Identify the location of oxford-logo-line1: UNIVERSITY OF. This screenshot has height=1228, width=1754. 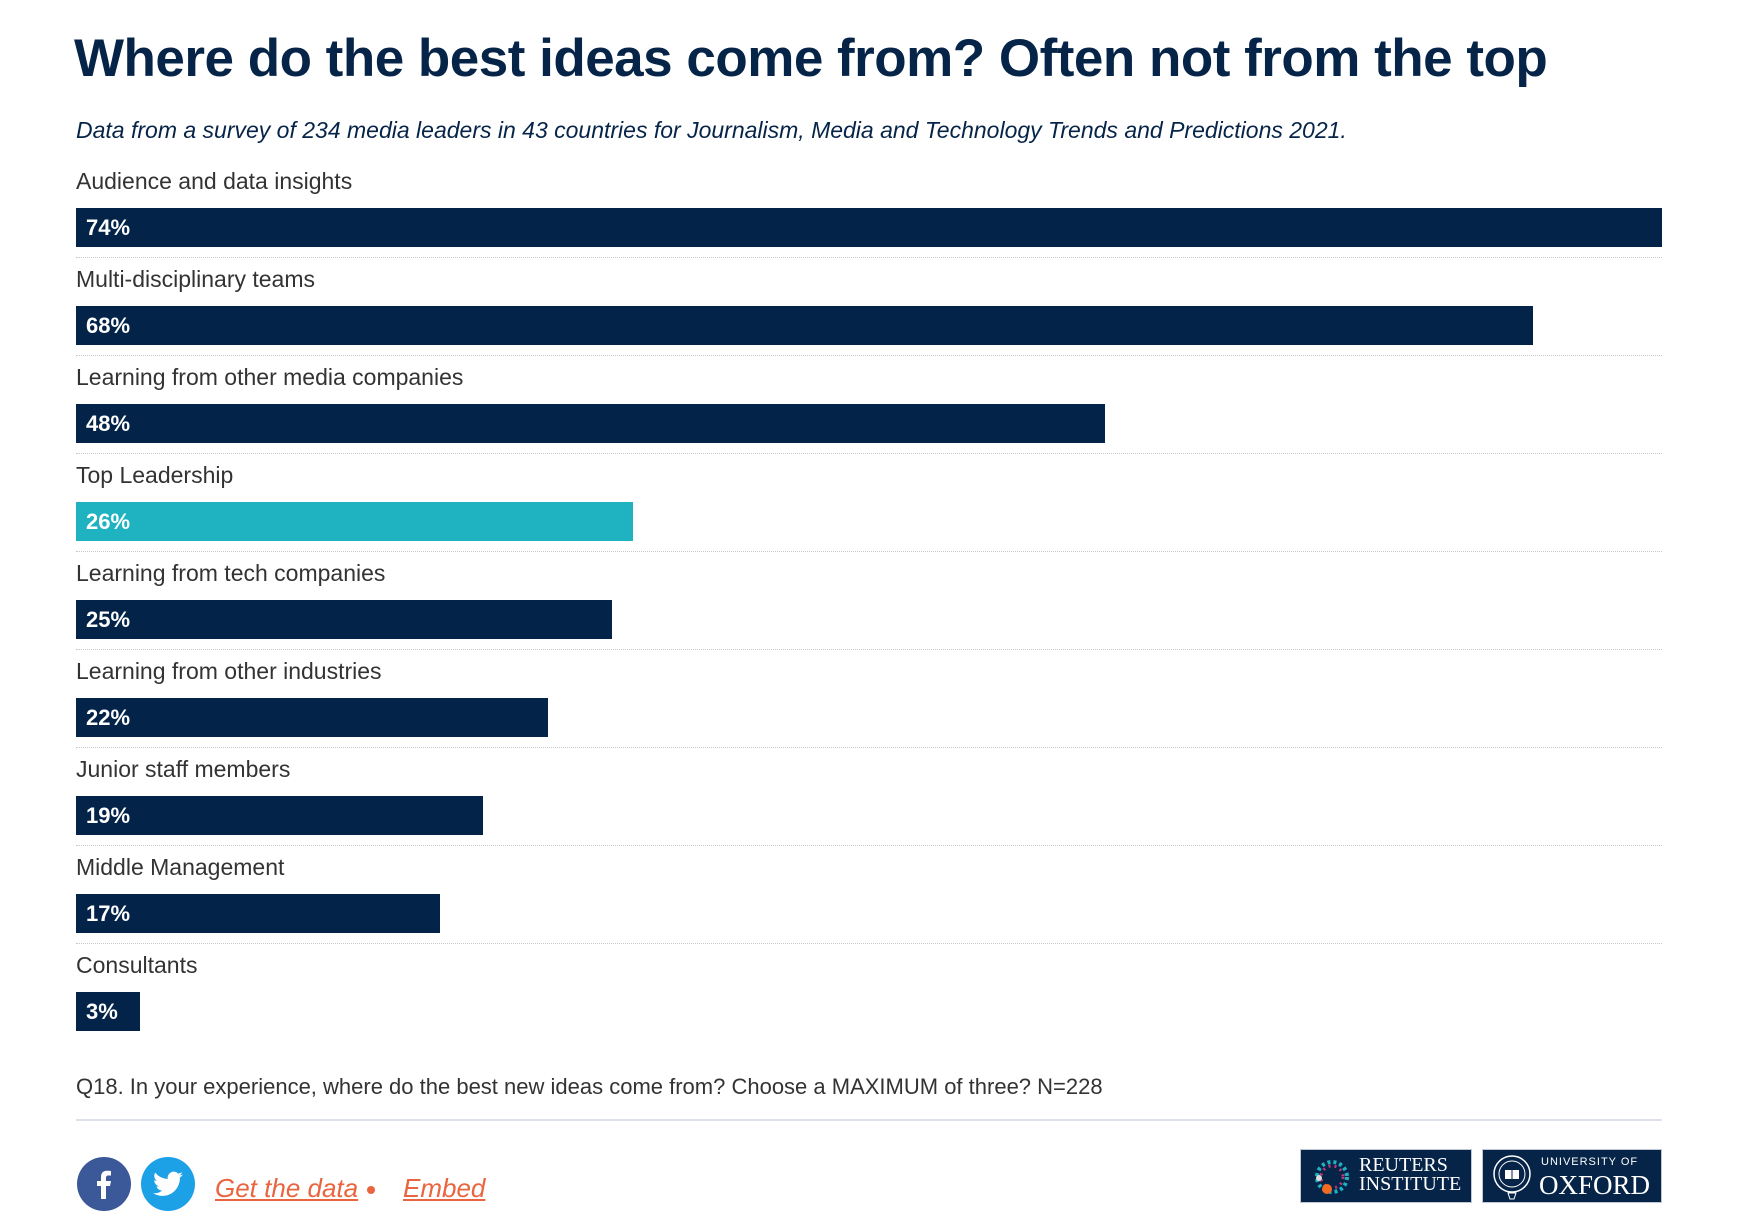
(1590, 1162).